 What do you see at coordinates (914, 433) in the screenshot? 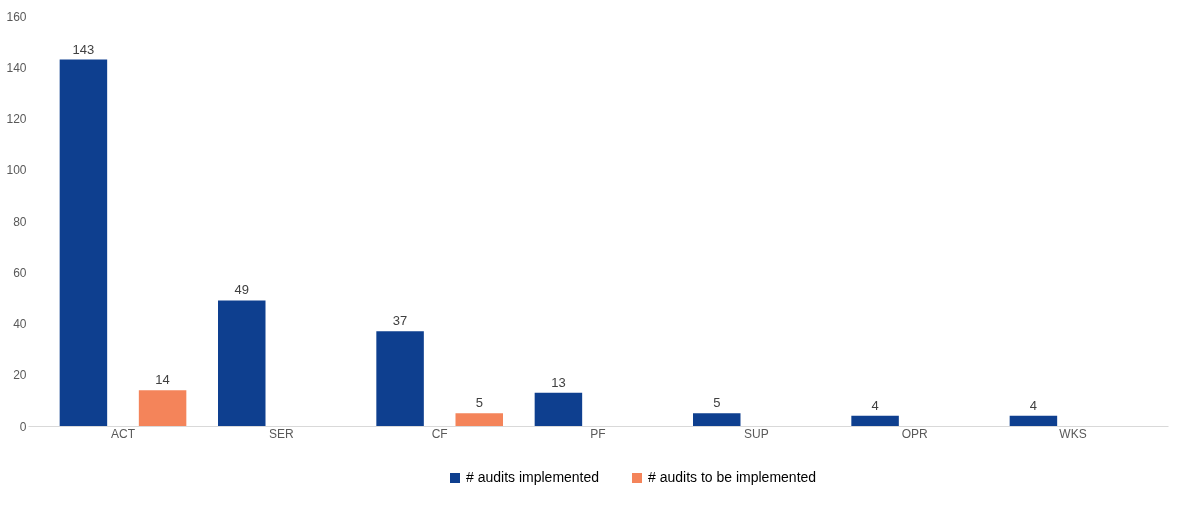
I see `x-tick-label: OPR` at bounding box center [914, 433].